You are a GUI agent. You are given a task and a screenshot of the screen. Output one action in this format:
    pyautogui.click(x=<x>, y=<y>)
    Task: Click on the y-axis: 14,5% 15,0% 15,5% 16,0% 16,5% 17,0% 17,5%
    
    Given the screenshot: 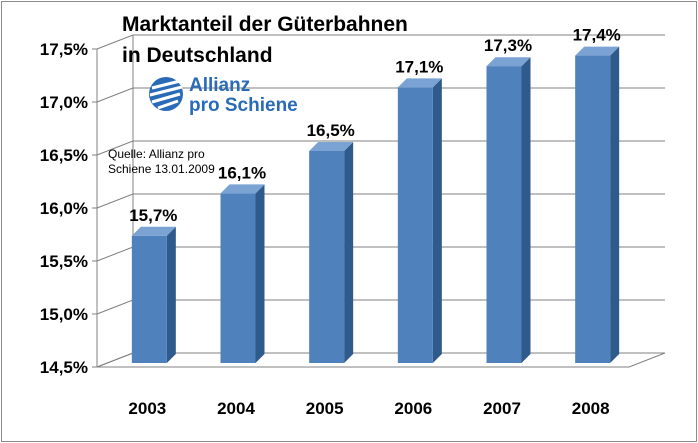 What is the action you would take?
    pyautogui.click(x=68, y=208)
    